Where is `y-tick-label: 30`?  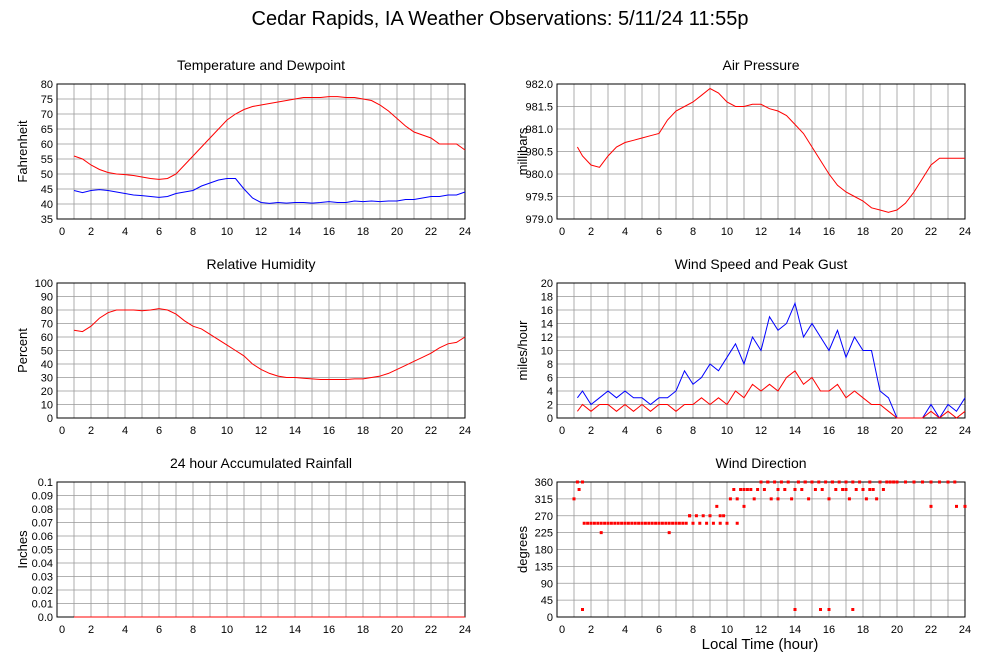 y-tick-label: 30 is located at coordinates (47, 379).